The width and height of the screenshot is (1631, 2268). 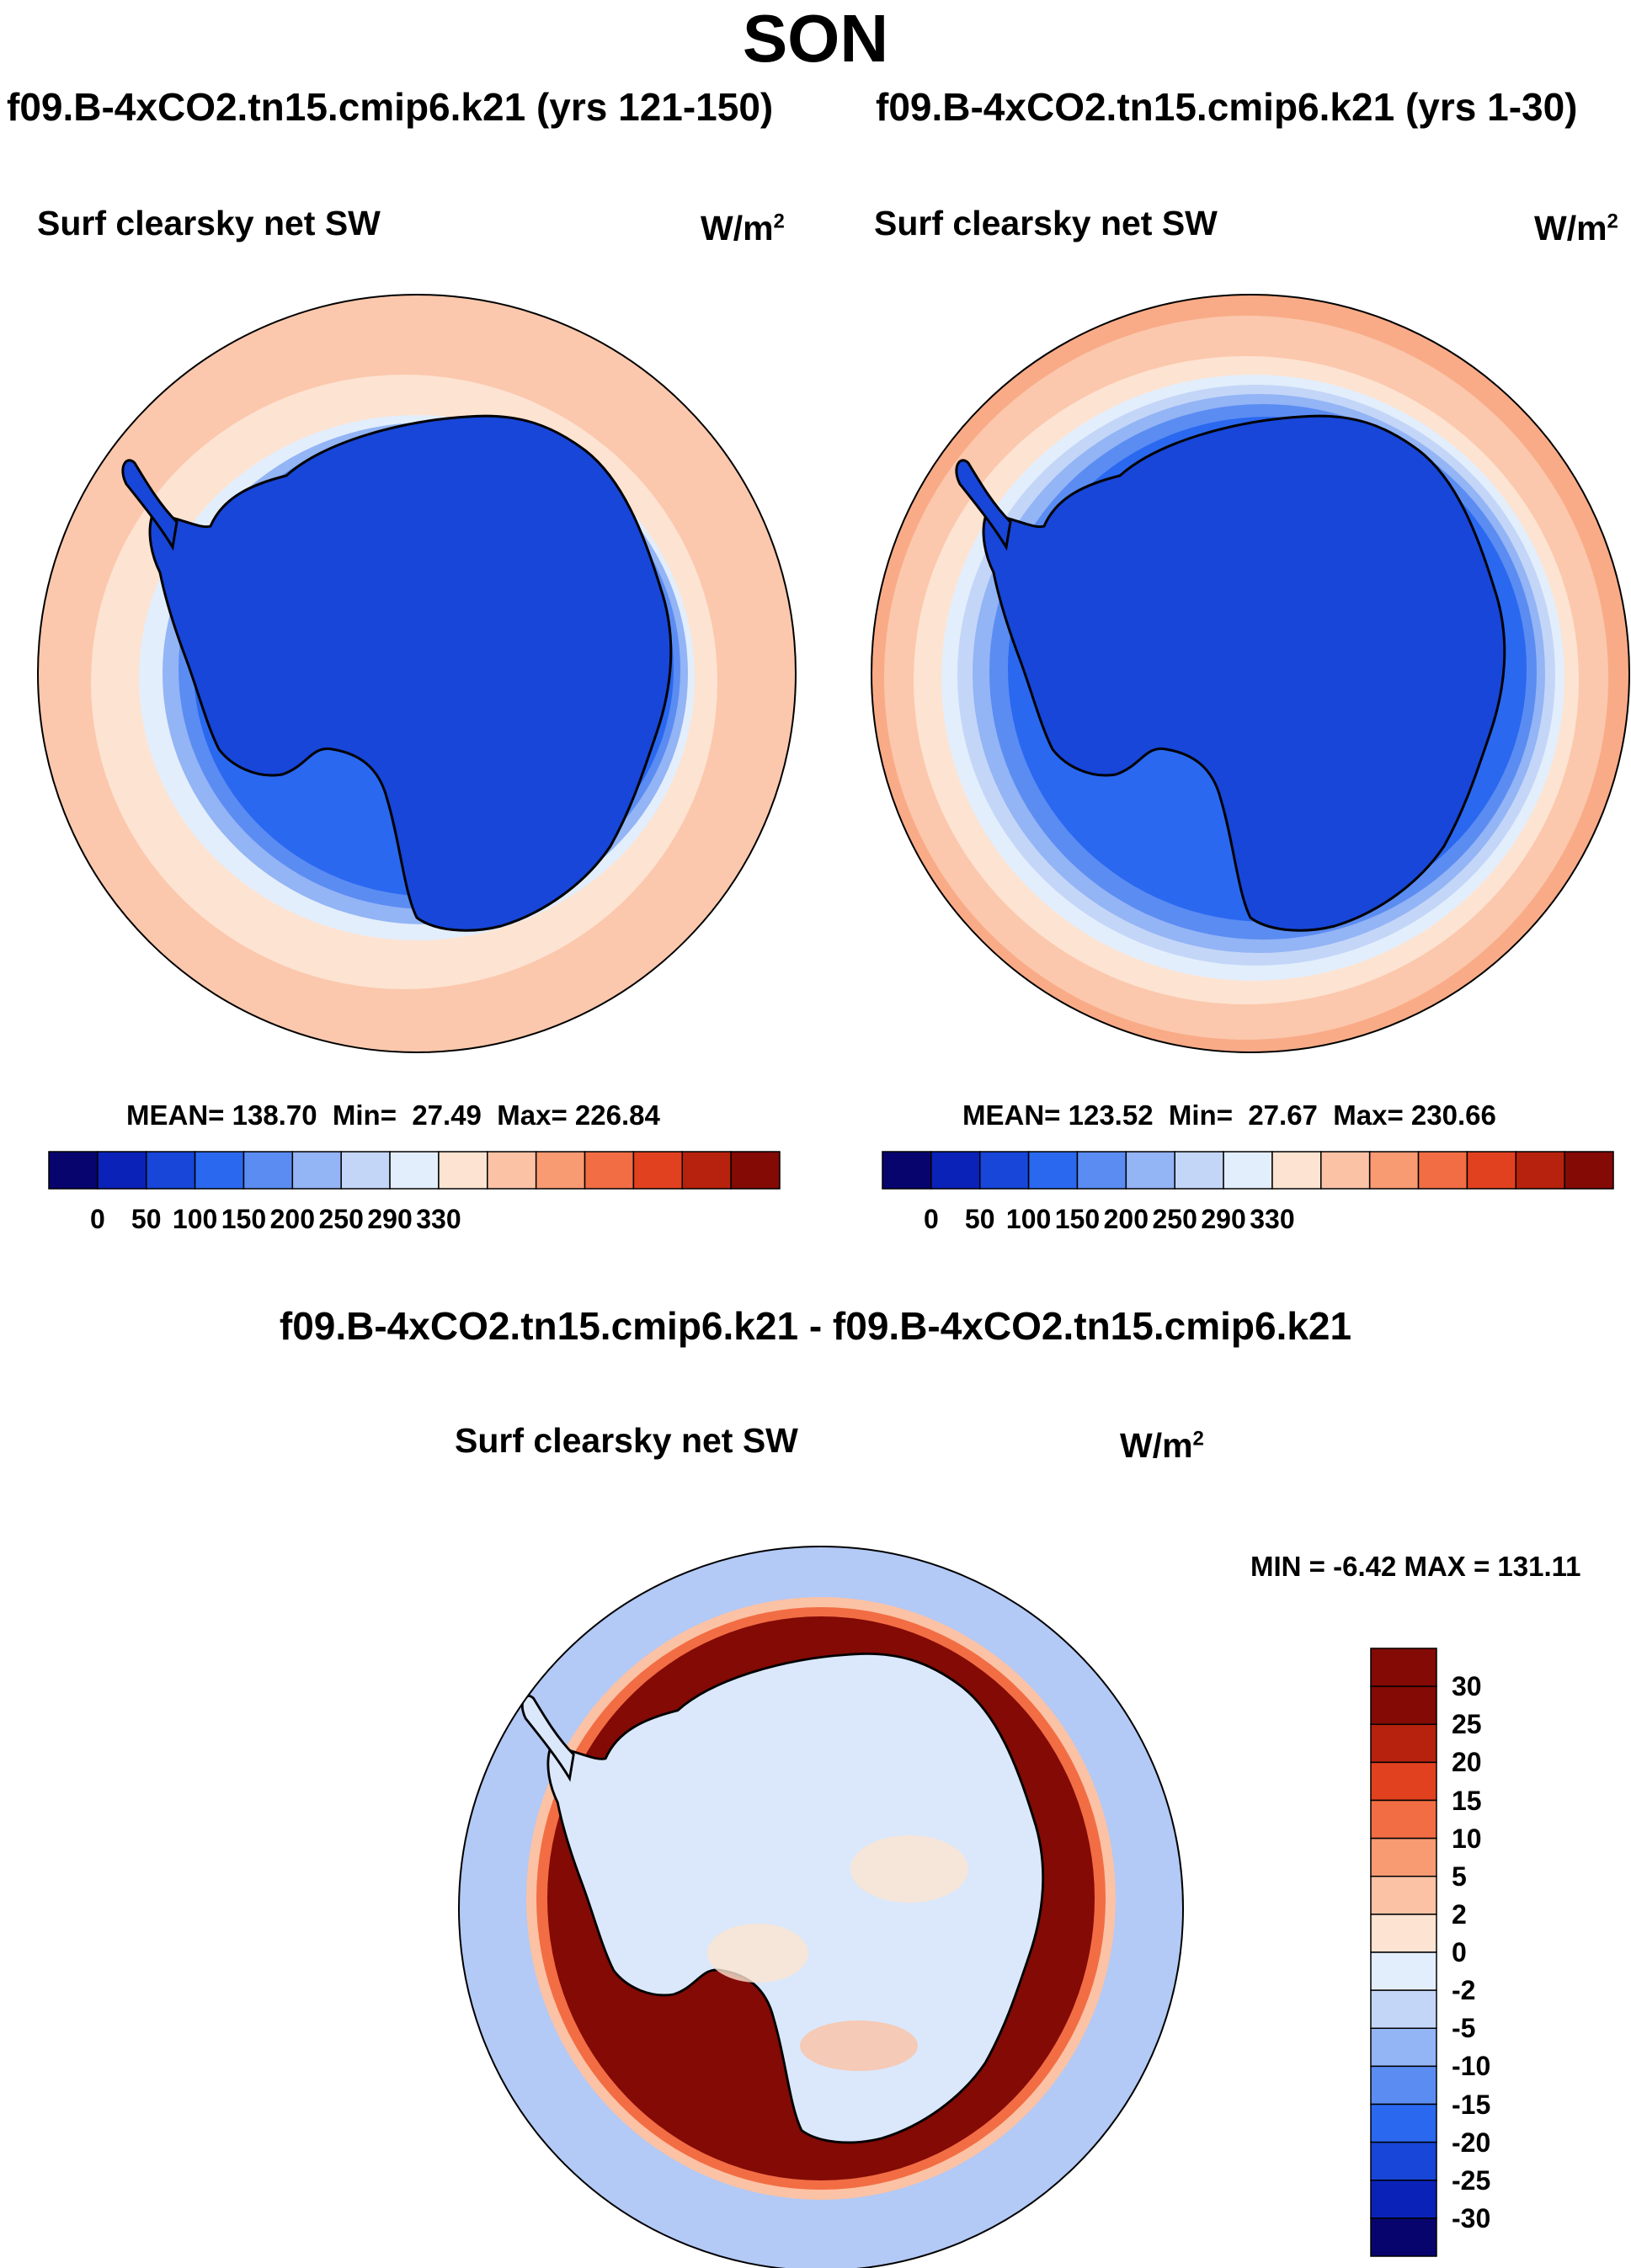 I want to click on diff-colorbar-tick-label: 30, so click(x=1467, y=1687).